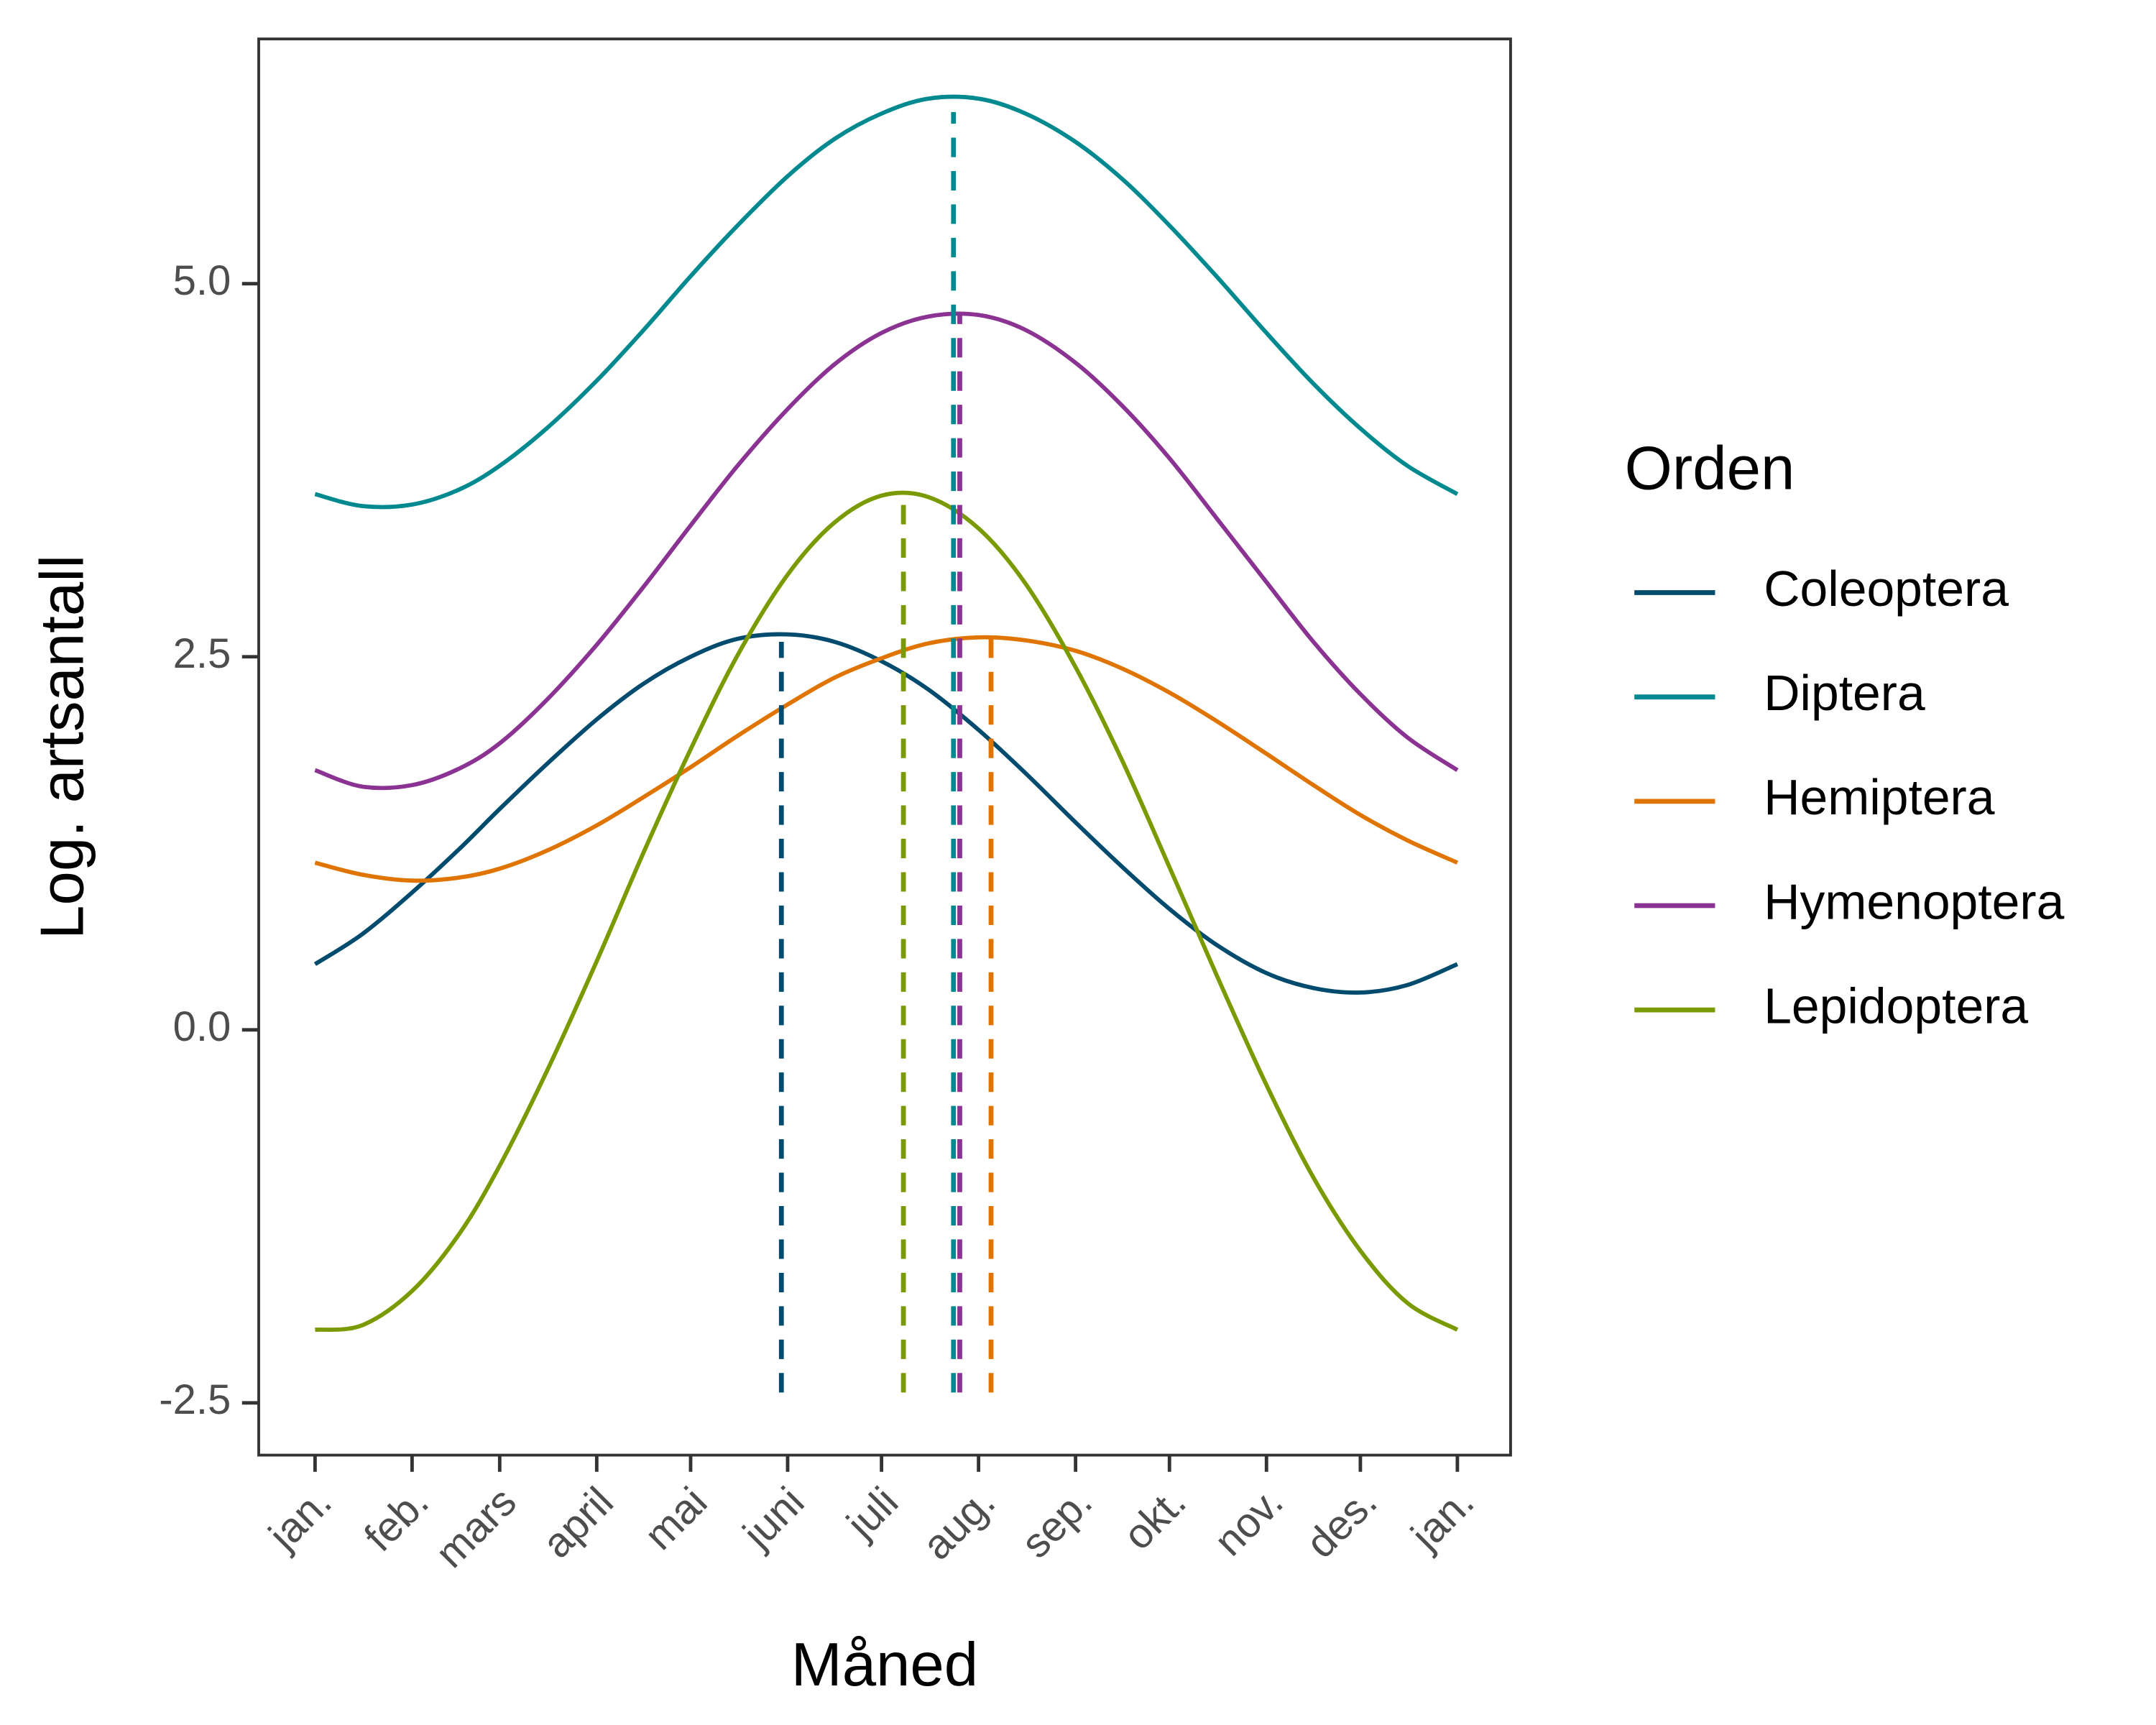 This screenshot has width=2156, height=1725. I want to click on y-axis-title: Log. artsantall, so click(62, 747).